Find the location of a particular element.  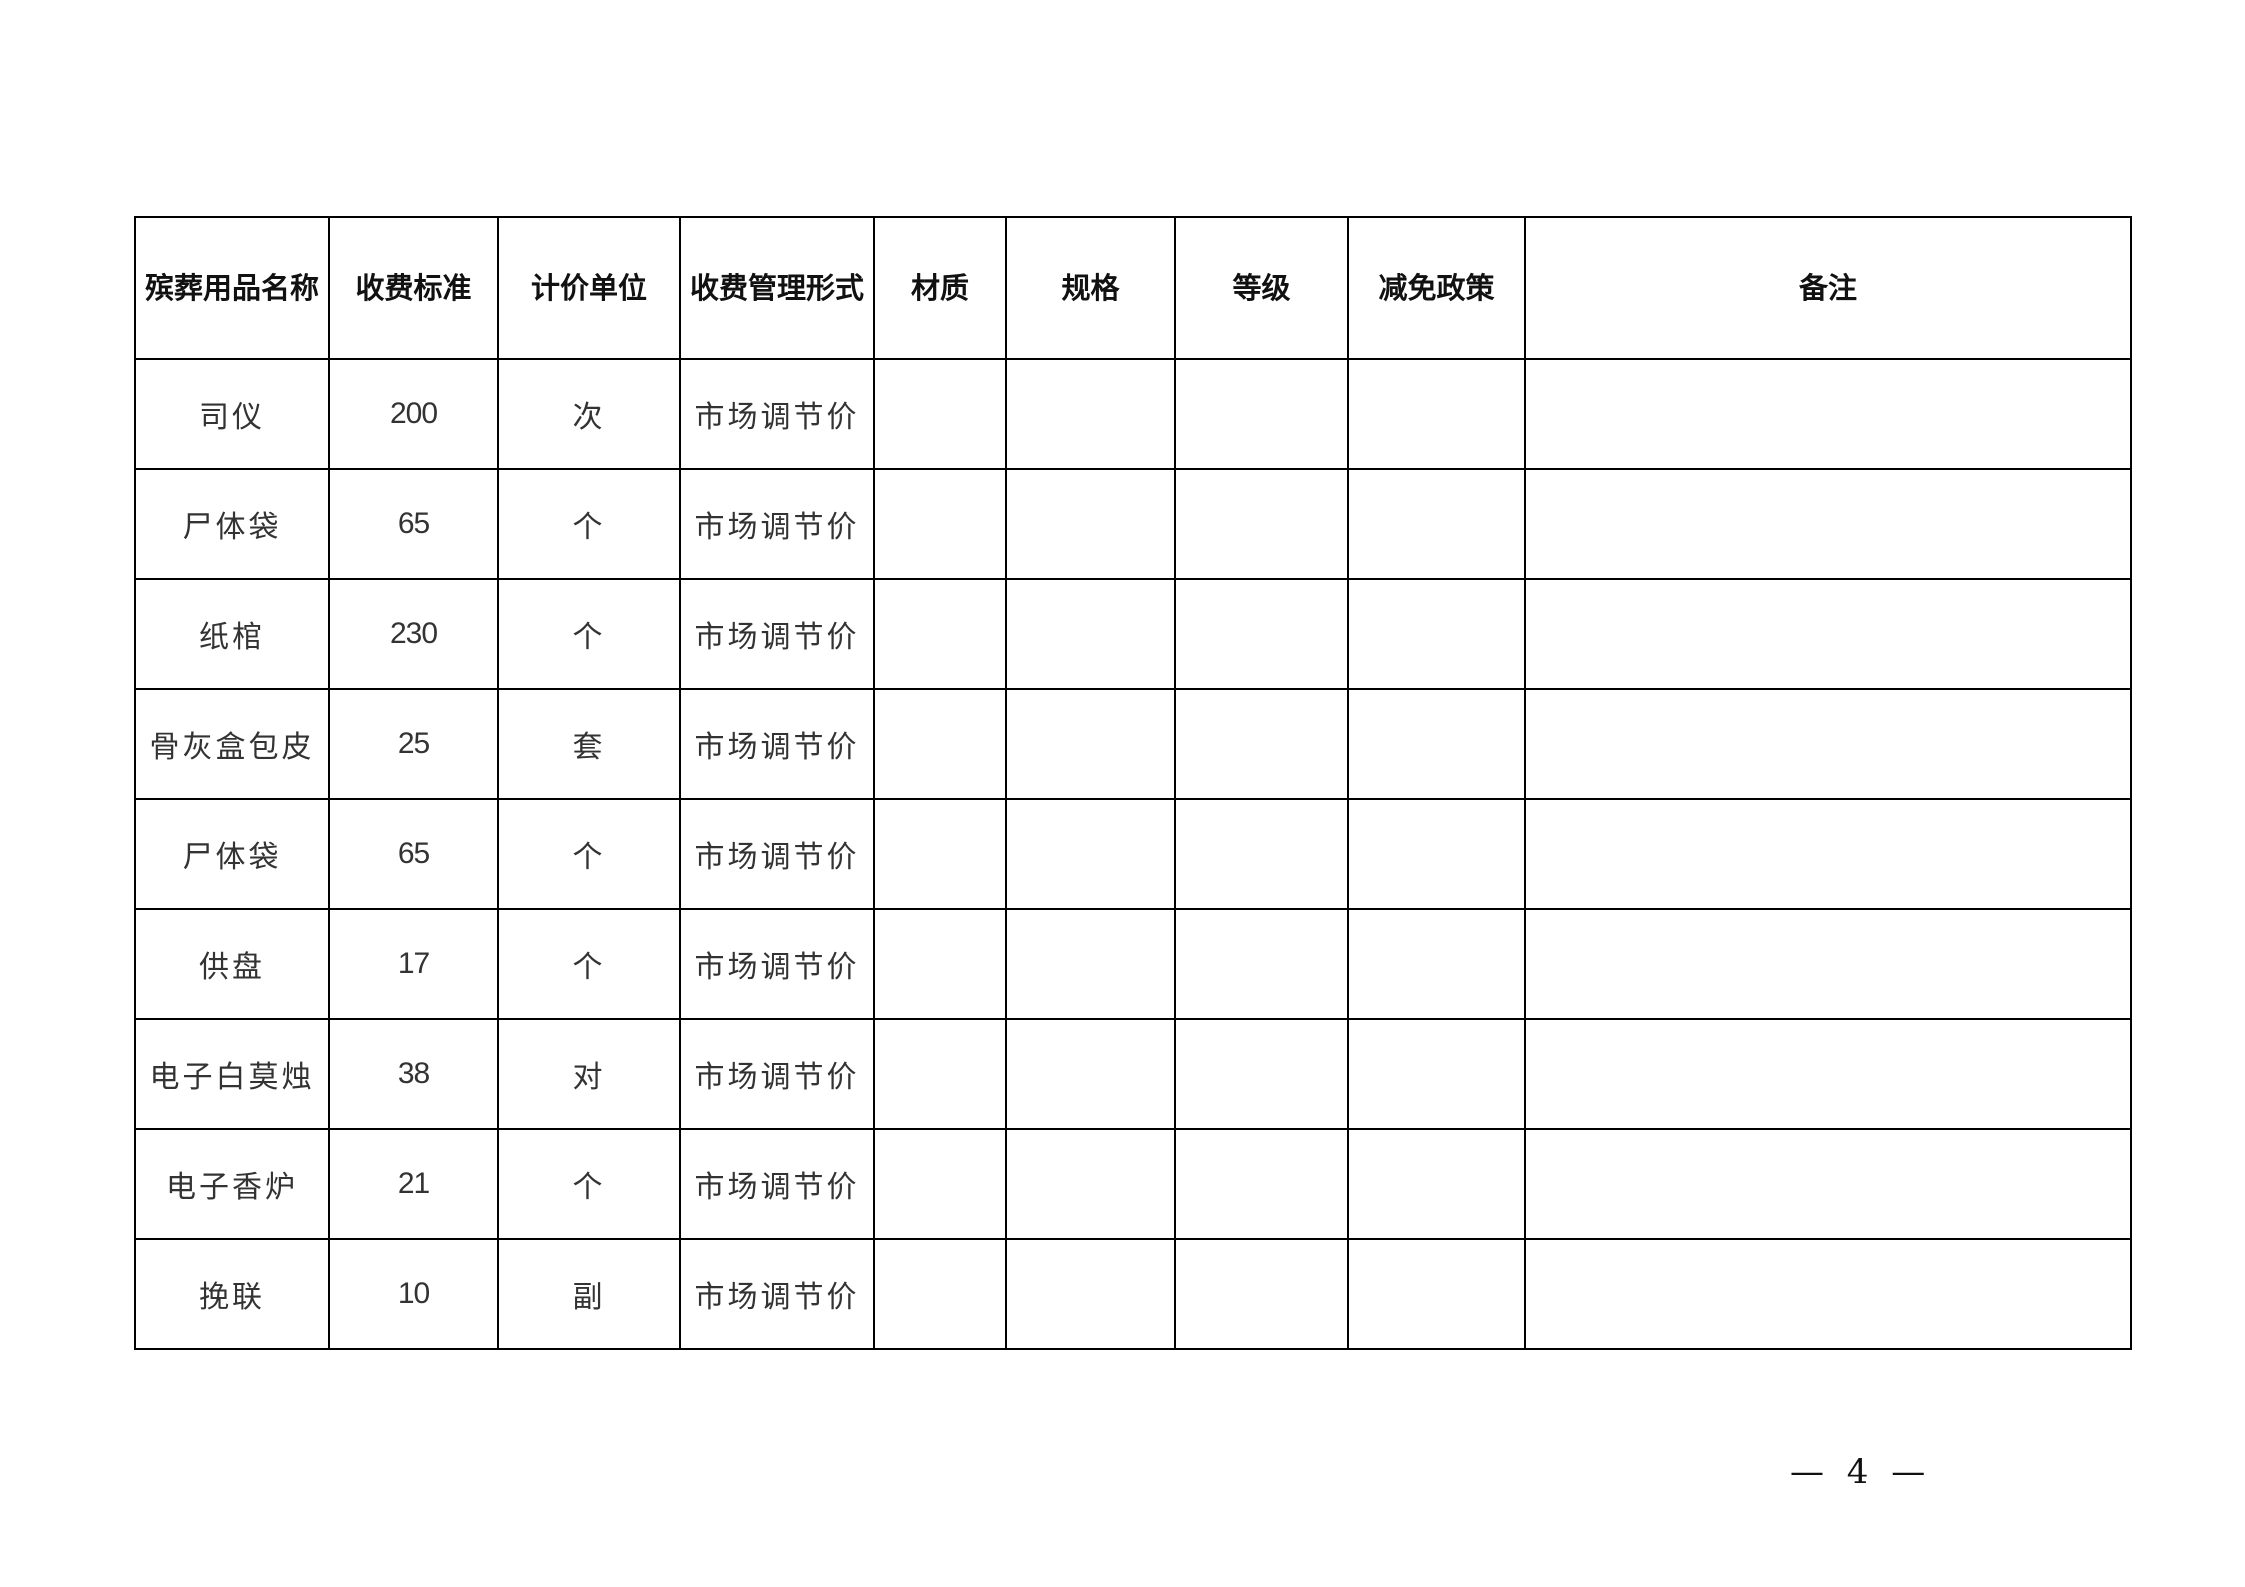

cell-pricing-unit: 次 is located at coordinates (589, 414).